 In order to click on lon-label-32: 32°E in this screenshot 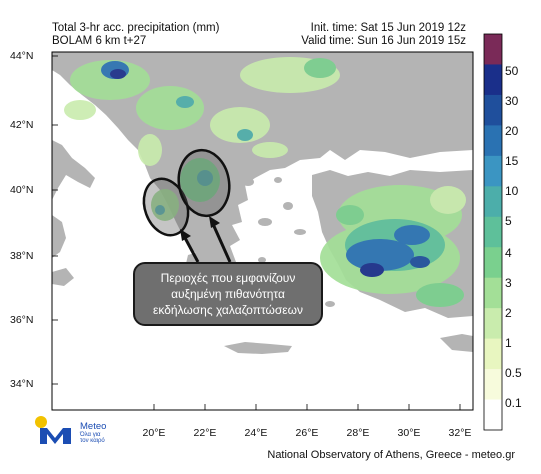, I will do `click(460, 433)`.